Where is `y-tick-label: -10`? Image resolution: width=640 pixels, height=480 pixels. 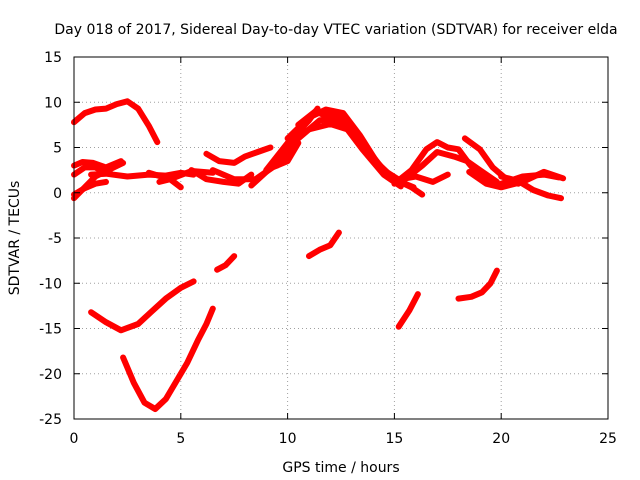 y-tick-label: -10 is located at coordinates (50, 284).